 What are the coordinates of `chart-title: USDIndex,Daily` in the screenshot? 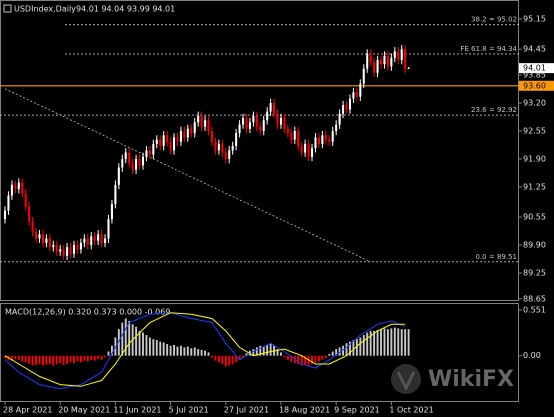 It's located at (45, 9).